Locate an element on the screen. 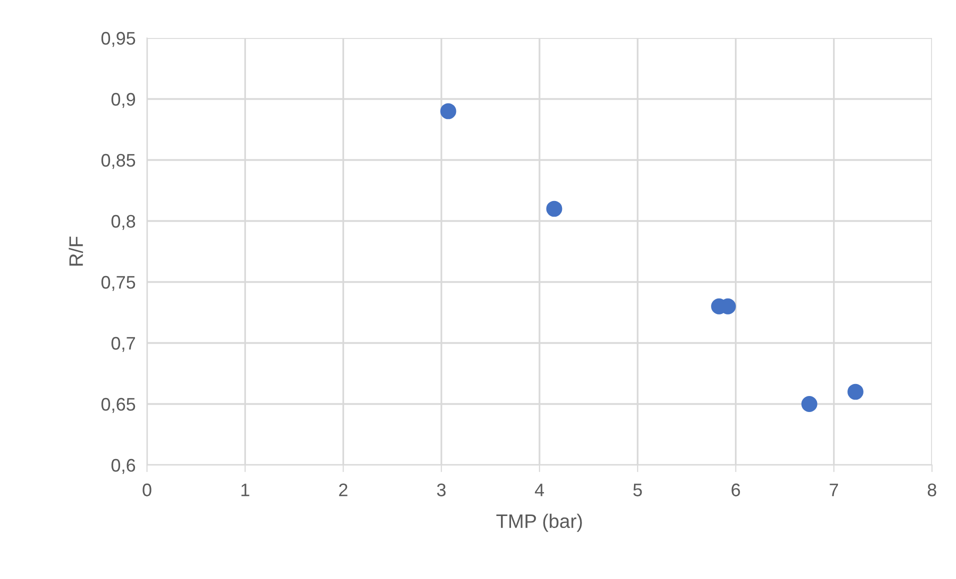 The width and height of the screenshot is (956, 579). x-tick-label: 1 is located at coordinates (245, 490).